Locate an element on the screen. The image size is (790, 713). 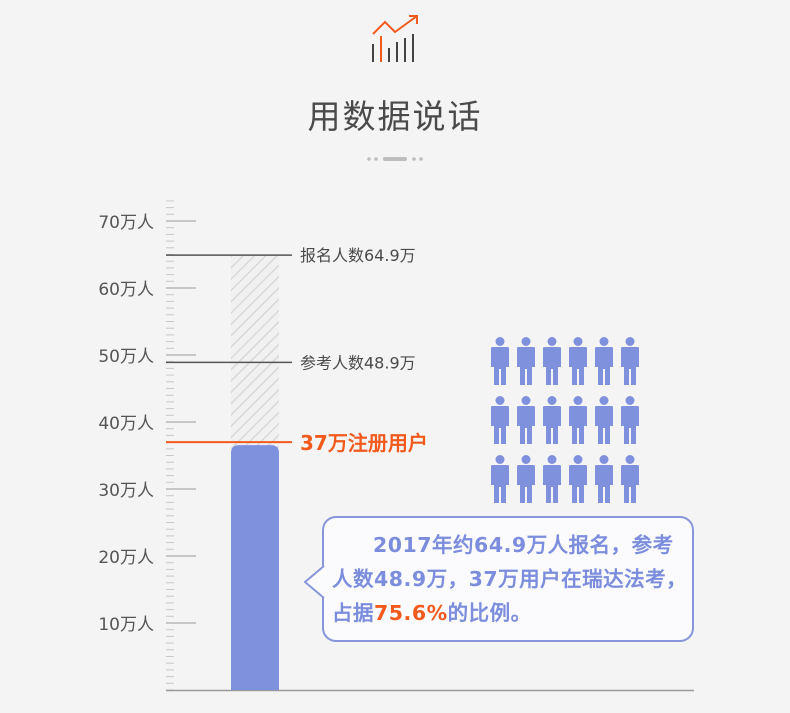
page-title: 用数据说话 is located at coordinates (395, 116).